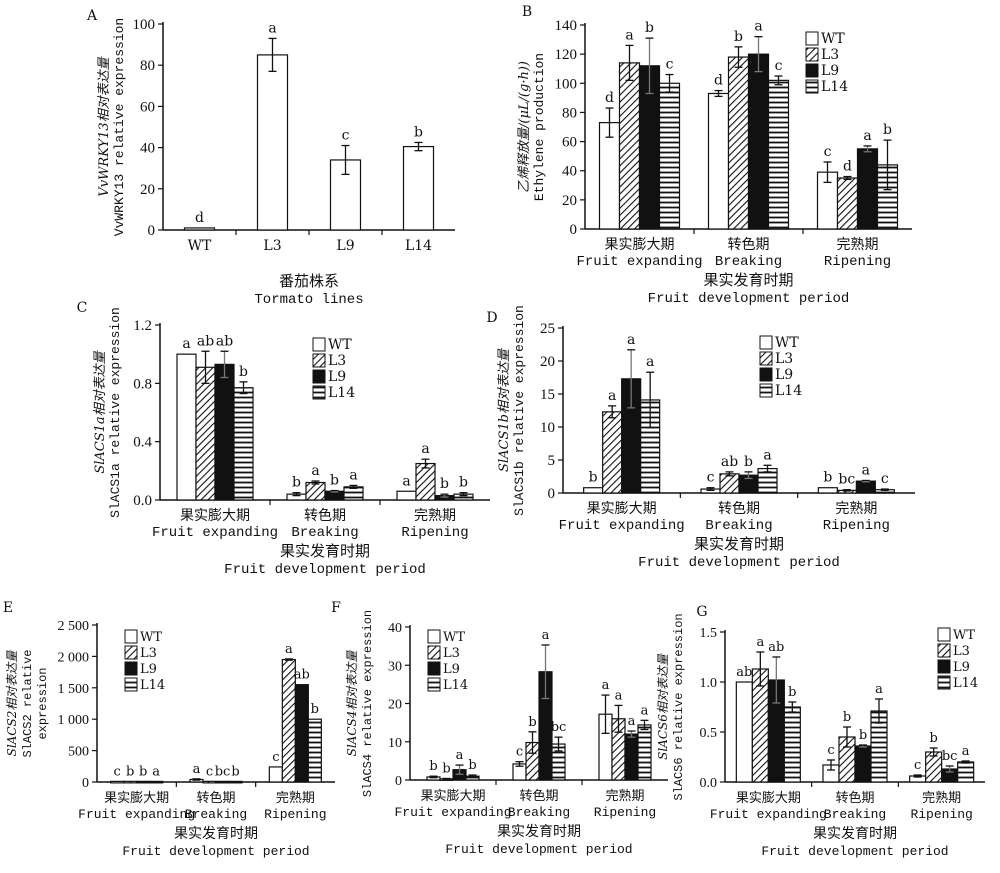 The height and width of the screenshot is (873, 1000). Describe the element at coordinates (325, 570) in the screenshot. I see `x-axis-title-en: Fruit development period` at that location.